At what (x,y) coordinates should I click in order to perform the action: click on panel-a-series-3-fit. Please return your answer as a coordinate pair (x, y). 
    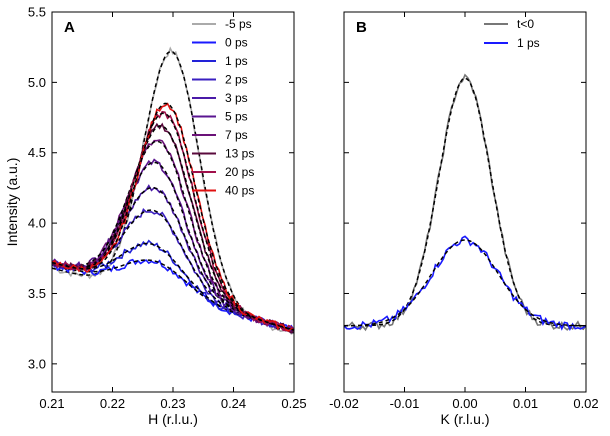
    Looking at the image, I should click on (173, 270).